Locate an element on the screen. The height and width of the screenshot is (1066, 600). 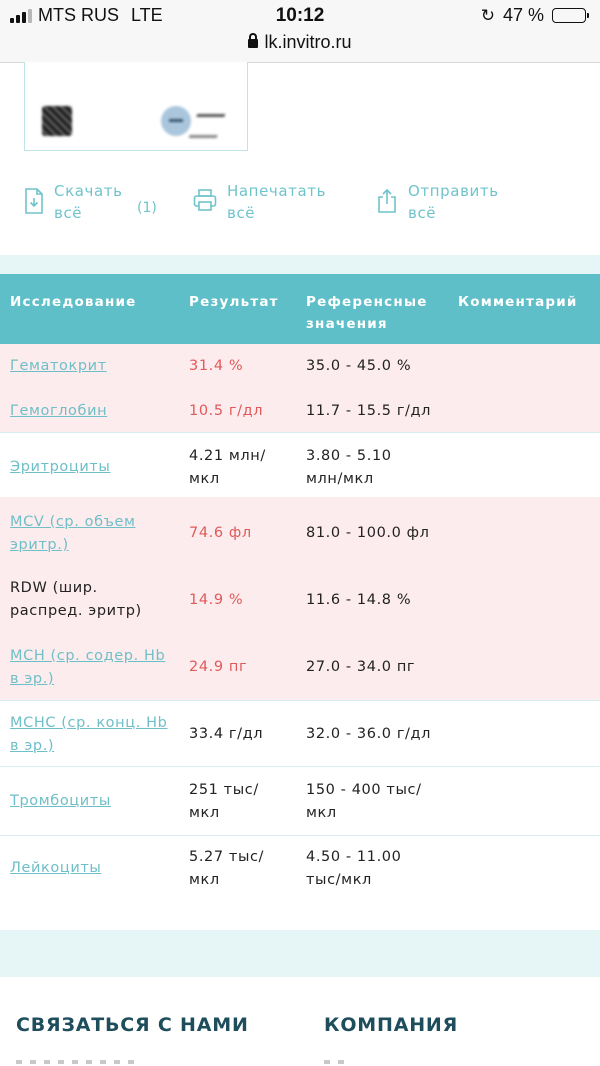
result-value: 33.4 г/дл is located at coordinates (226, 734).